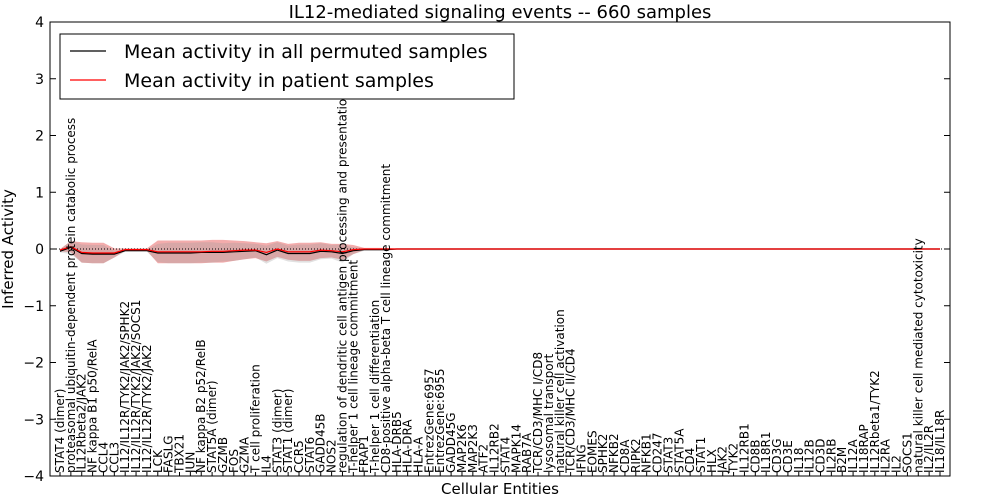  What do you see at coordinates (234, 461) in the screenshot?
I see `category-label: FOS` at bounding box center [234, 461].